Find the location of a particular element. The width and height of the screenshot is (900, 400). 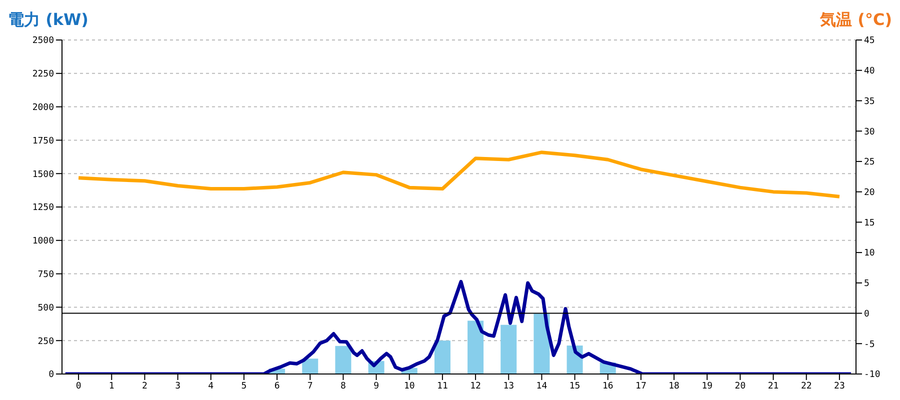

x-tick-label: 2 is located at coordinates (145, 386).